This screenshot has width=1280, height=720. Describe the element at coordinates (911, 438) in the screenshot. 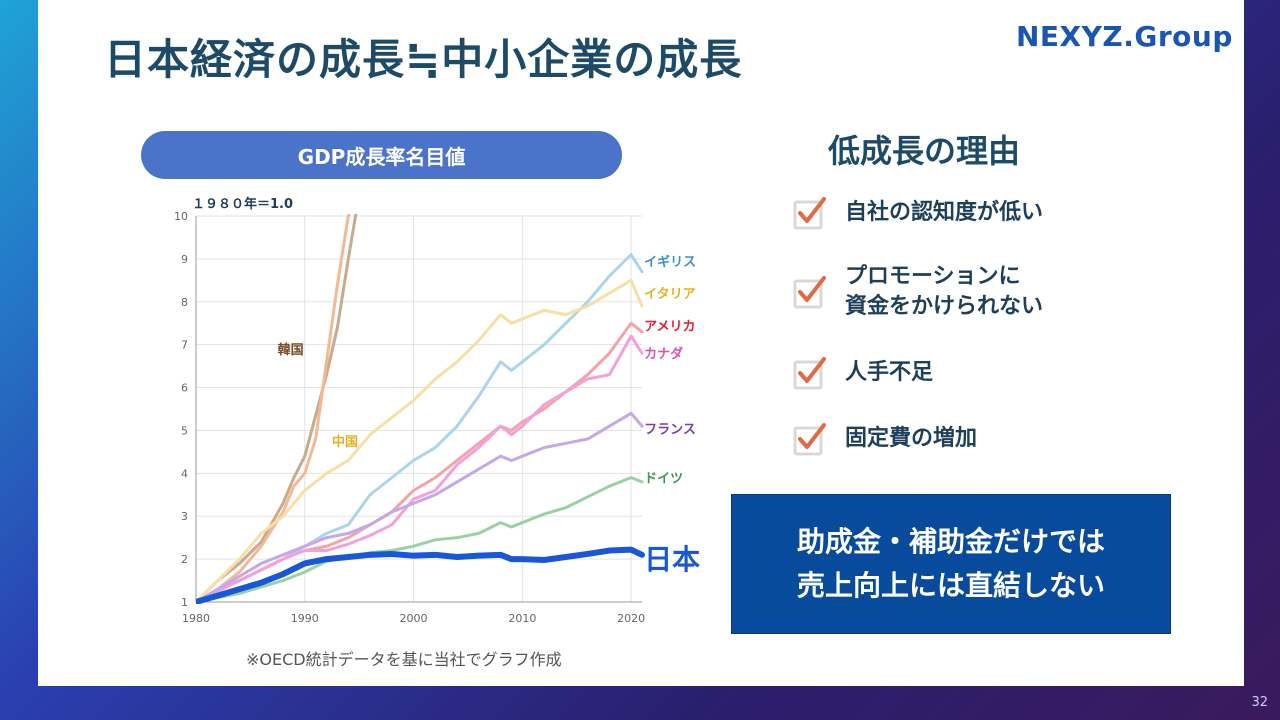

I see `reason-text: 固定費の増加` at that location.